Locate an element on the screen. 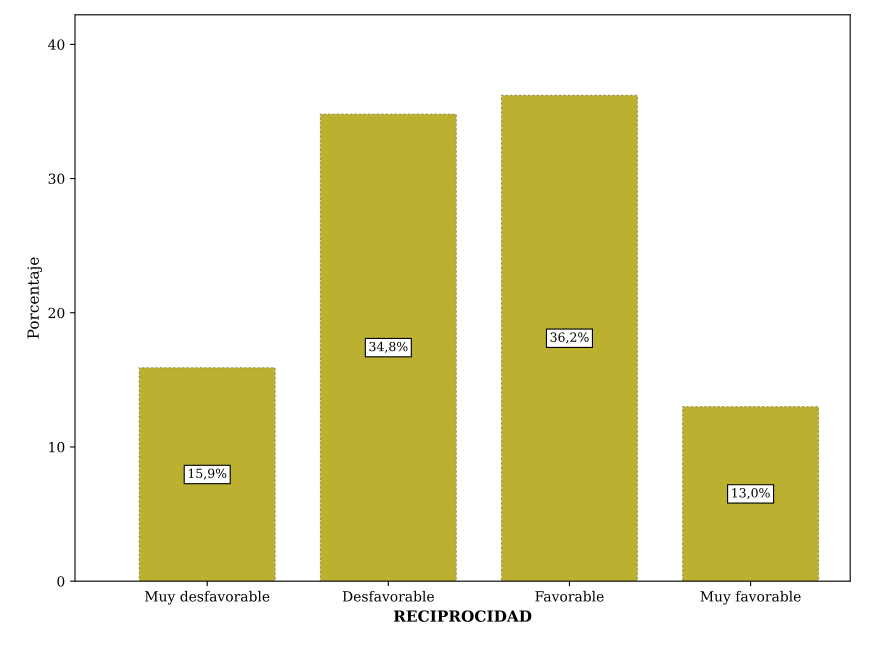 The image size is (872, 645). data-label: 15,9% is located at coordinates (207, 474).